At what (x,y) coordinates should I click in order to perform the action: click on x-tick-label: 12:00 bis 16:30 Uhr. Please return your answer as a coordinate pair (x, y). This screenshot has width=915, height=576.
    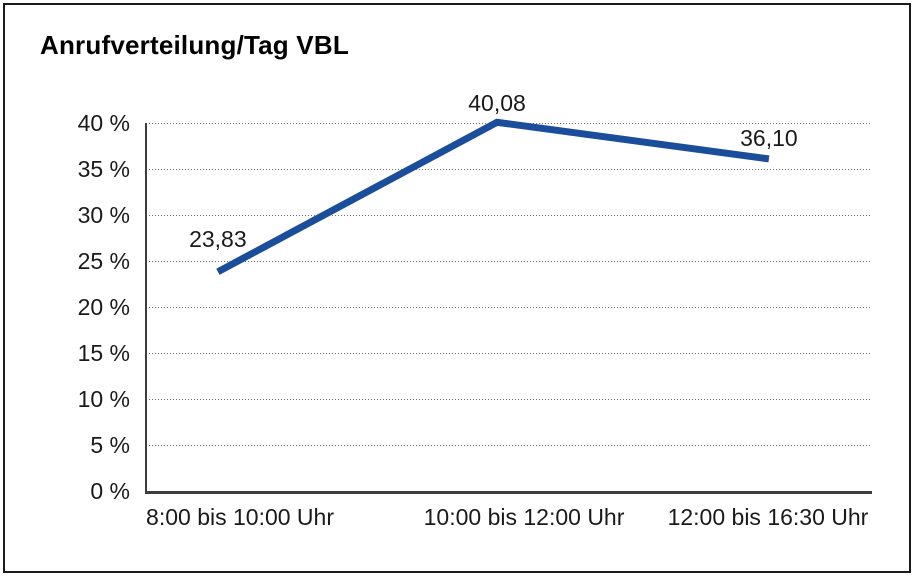
    Looking at the image, I should click on (768, 517).